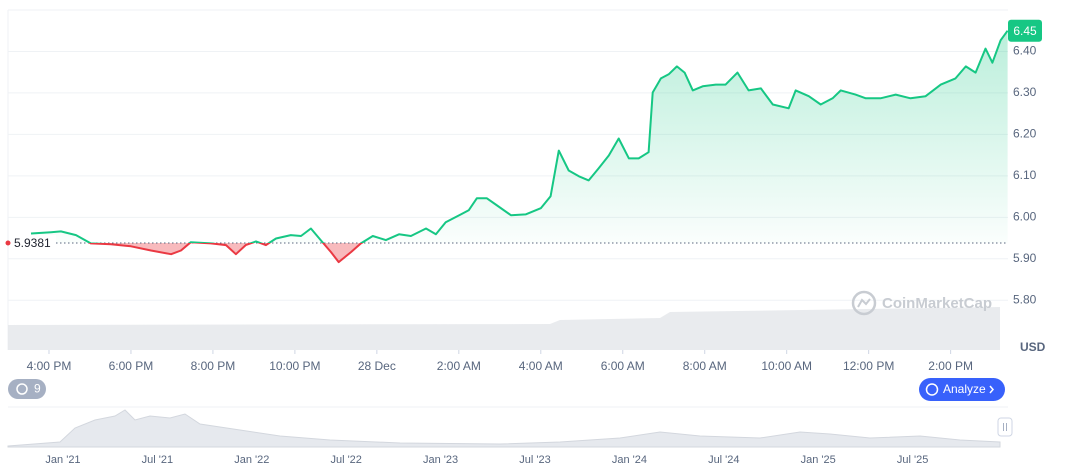 The image size is (1072, 470). What do you see at coordinates (950, 366) in the screenshot?
I see `x-tick-label: 2:00 PM` at bounding box center [950, 366].